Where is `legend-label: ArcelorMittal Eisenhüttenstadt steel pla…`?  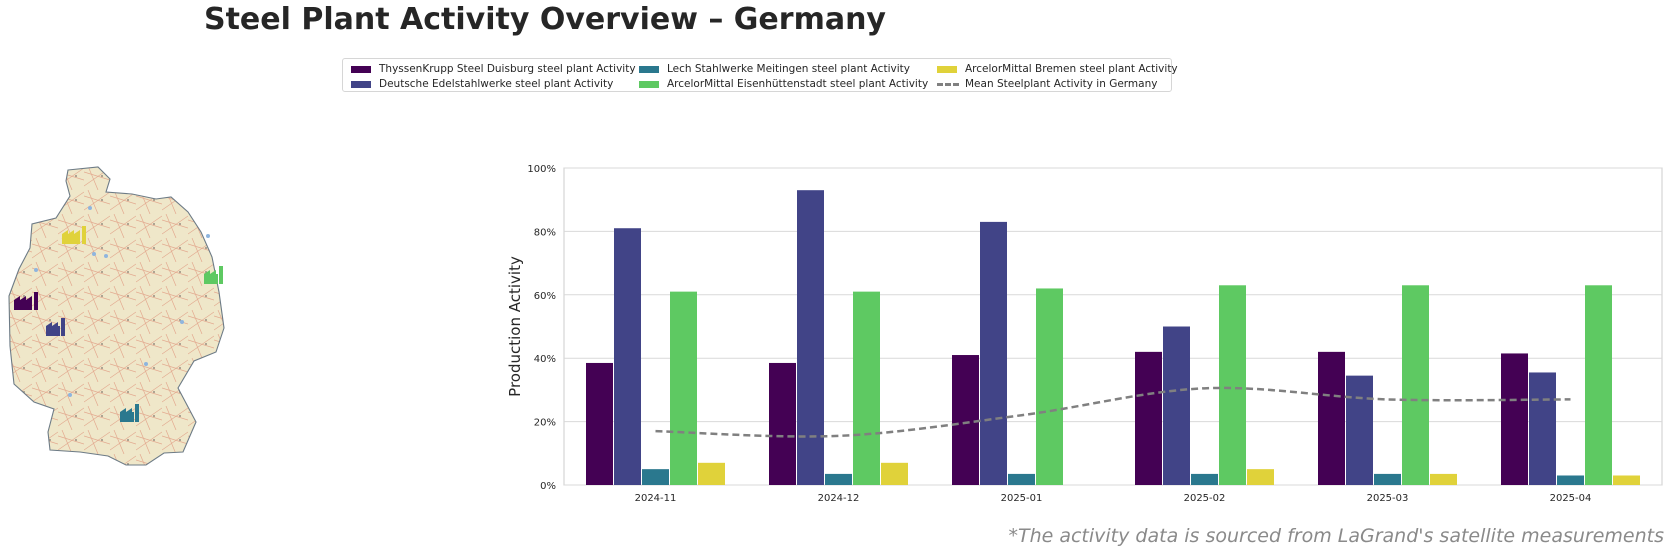 legend-label: ArcelorMittal Eisenhüttenstadt steel pla… is located at coordinates (798, 84).